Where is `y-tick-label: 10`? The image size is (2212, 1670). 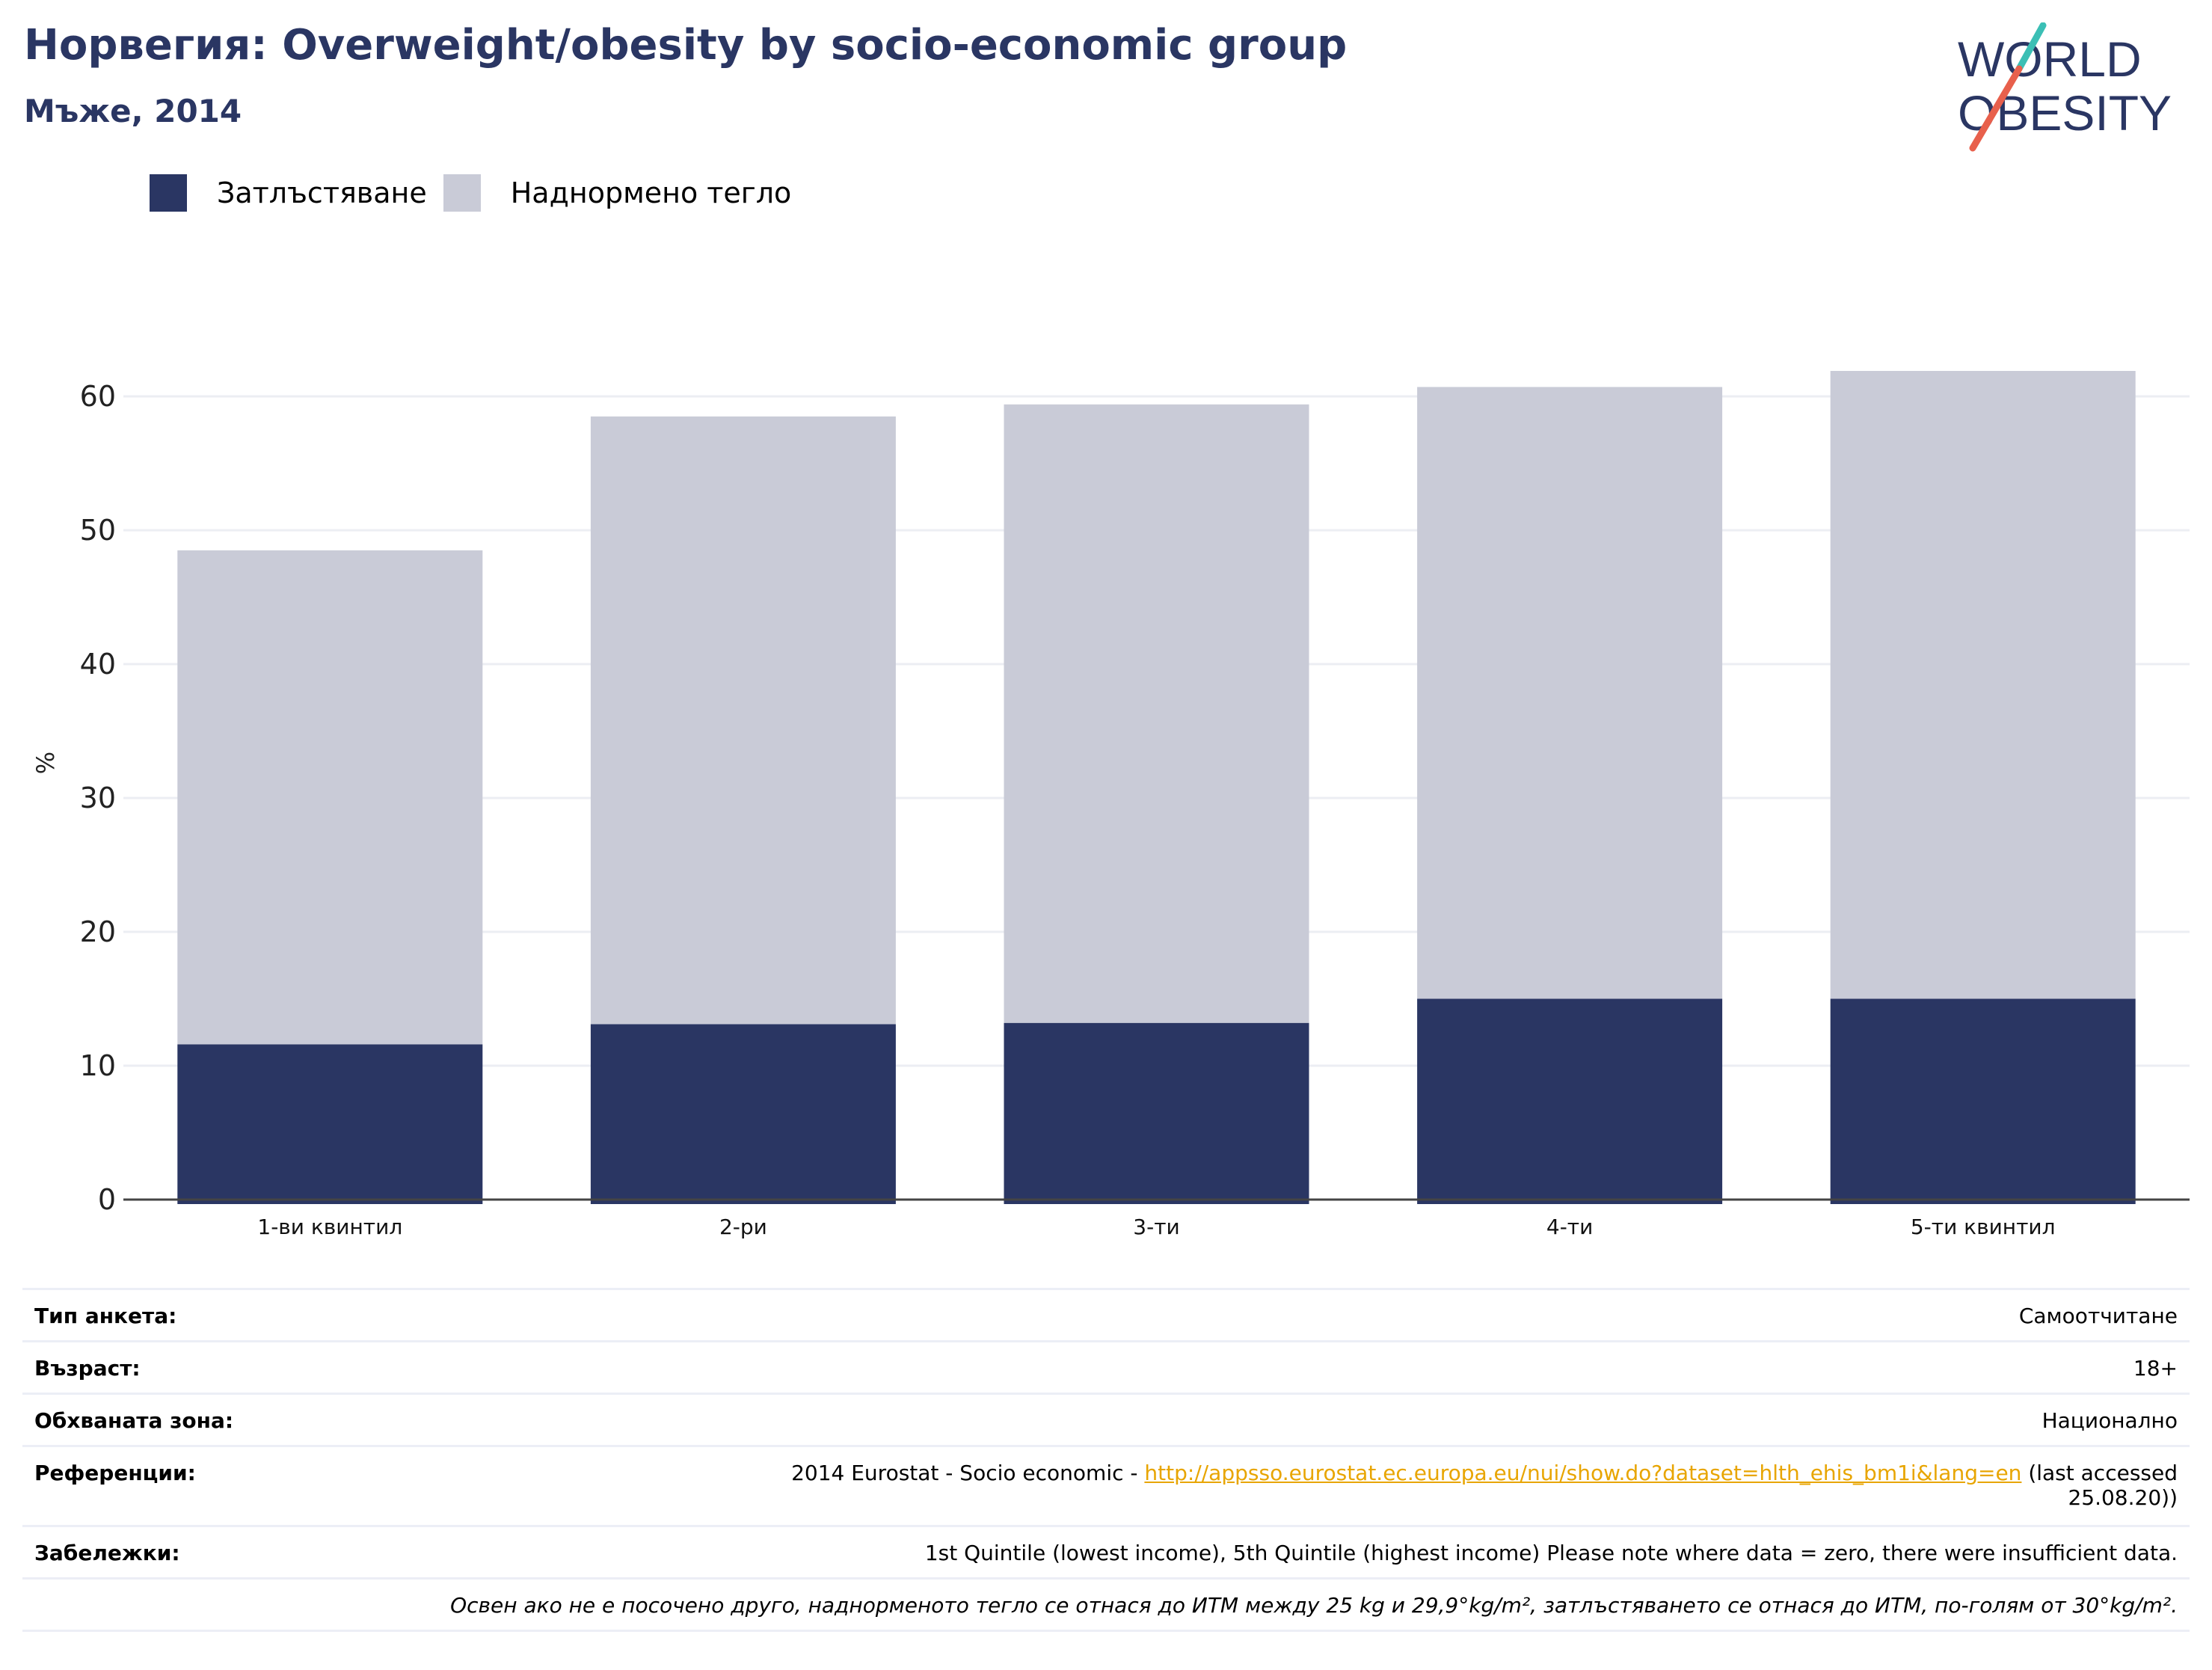 y-tick-label: 10 is located at coordinates (98, 1065).